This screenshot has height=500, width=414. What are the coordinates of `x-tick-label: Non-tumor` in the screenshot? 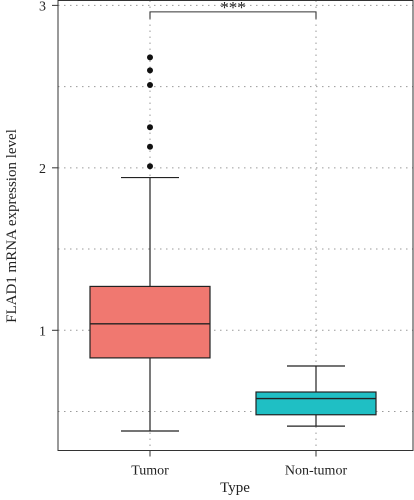 It's located at (316, 471).